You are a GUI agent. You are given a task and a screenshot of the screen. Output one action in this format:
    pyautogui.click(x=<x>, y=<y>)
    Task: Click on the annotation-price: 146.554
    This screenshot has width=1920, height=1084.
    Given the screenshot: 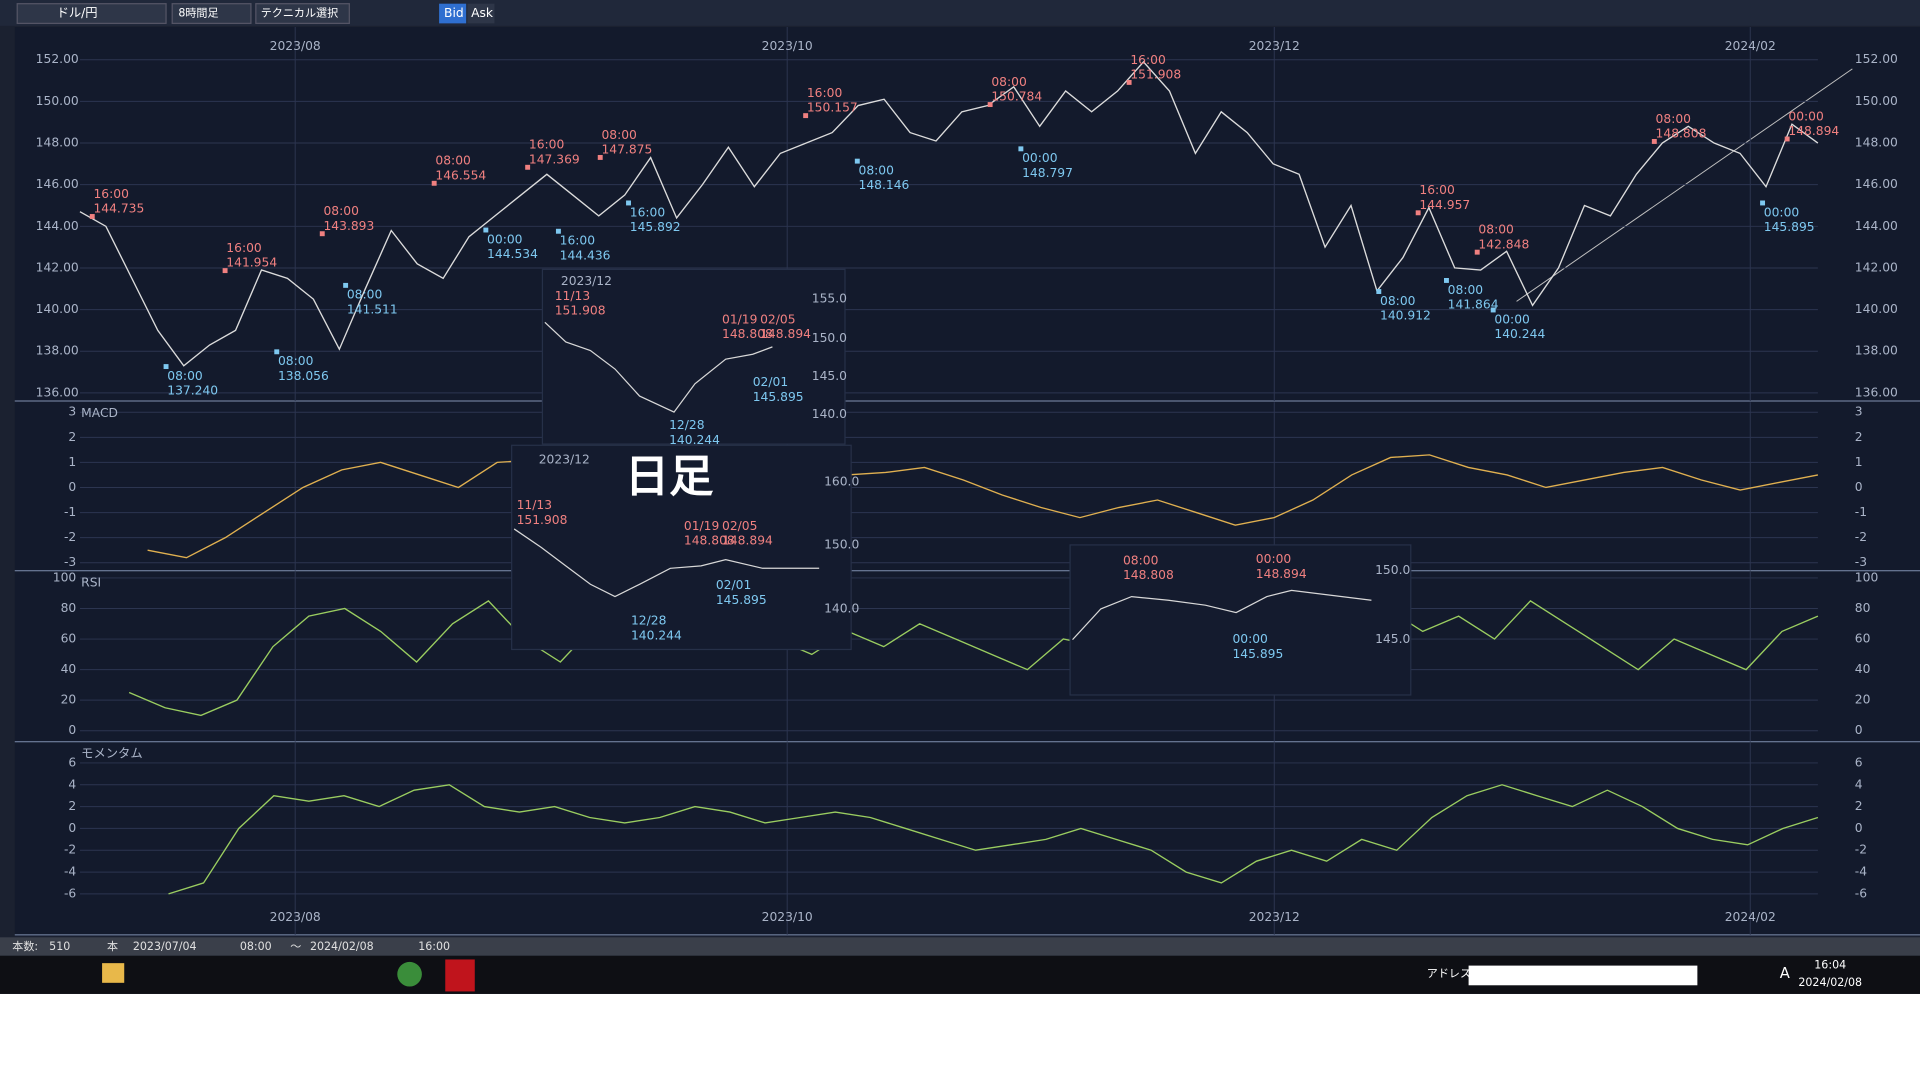 What is the action you would take?
    pyautogui.click(x=460, y=175)
    